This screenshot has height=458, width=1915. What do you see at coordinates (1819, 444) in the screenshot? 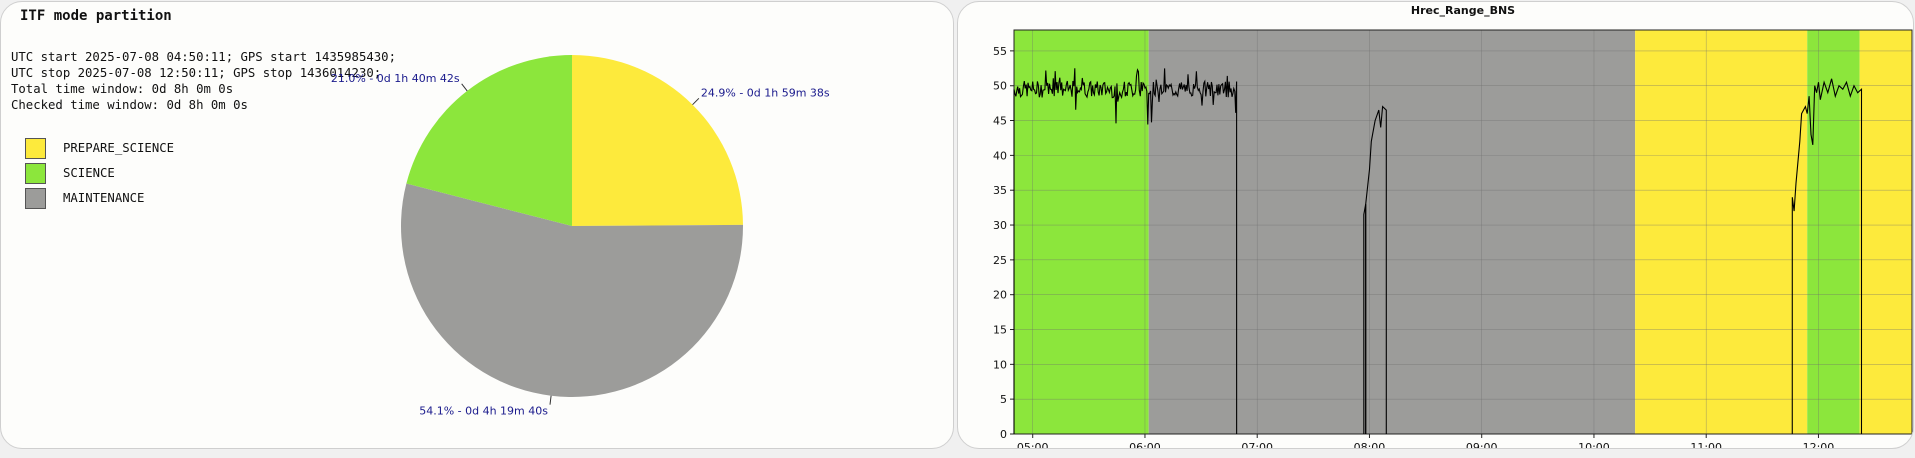
I see `x-tick-label: 12:00` at bounding box center [1819, 444].